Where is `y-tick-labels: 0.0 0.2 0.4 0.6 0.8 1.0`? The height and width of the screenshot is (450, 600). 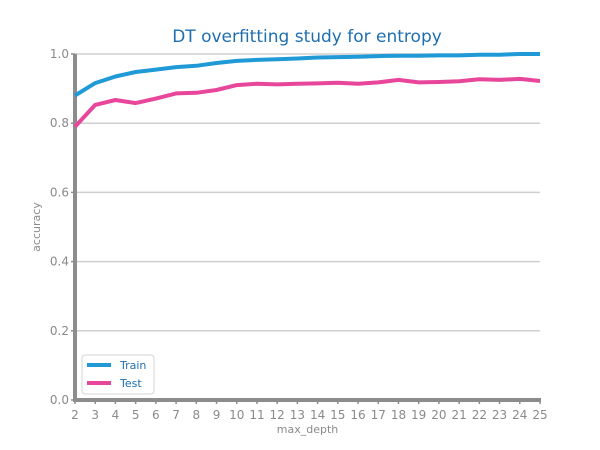
y-tick-labels: 0.0 0.2 0.4 0.6 0.8 1.0 is located at coordinates (59, 227).